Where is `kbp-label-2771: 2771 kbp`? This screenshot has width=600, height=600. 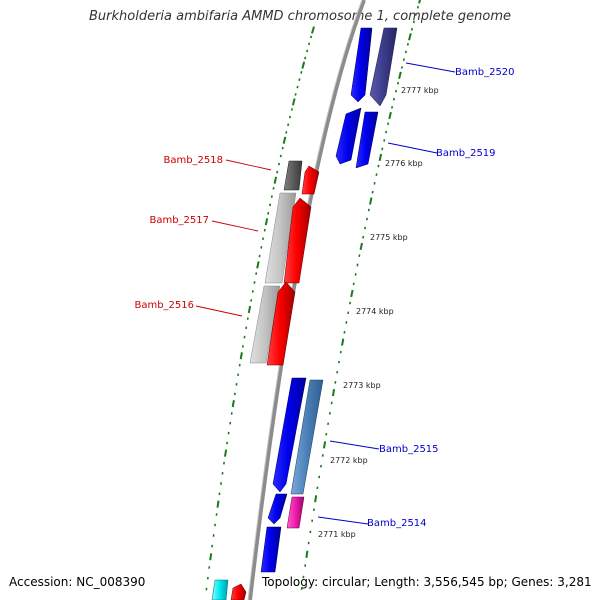 kbp-label-2771: 2771 kbp is located at coordinates (337, 534).